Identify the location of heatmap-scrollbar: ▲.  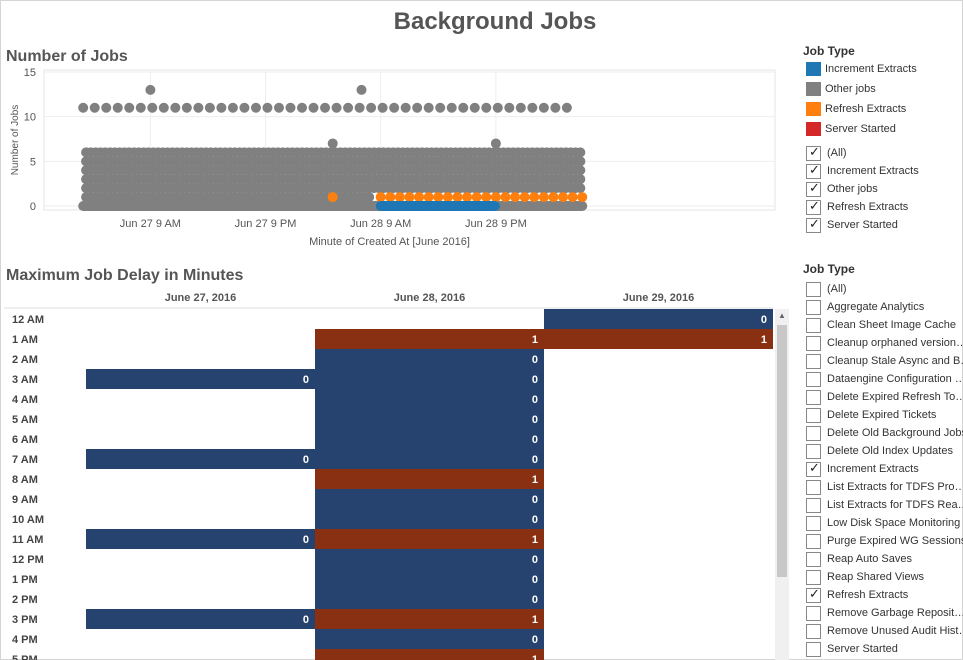
(782, 484).